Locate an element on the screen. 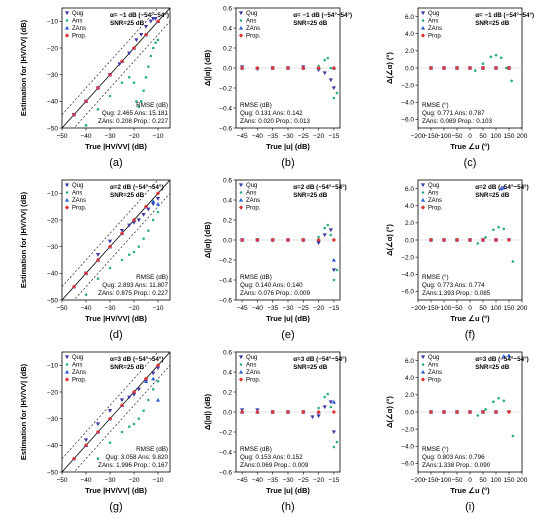 This screenshot has height=520, width=550. rmse-title: RMSE (dB) is located at coordinates (152, 449).